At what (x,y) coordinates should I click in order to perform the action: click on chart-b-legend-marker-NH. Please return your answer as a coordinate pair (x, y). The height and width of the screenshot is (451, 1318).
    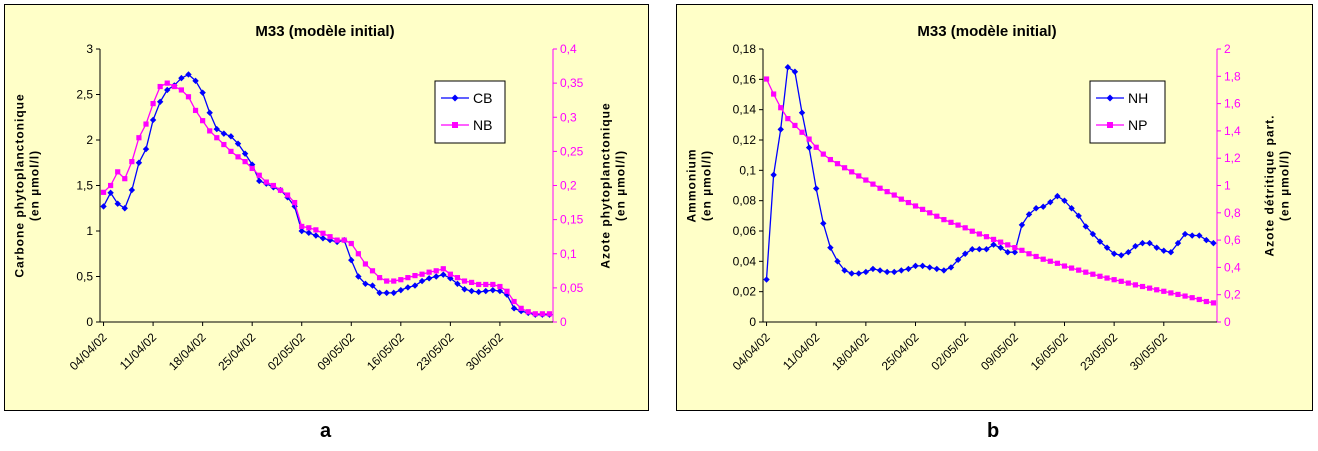
    Looking at the image, I should click on (1110, 98).